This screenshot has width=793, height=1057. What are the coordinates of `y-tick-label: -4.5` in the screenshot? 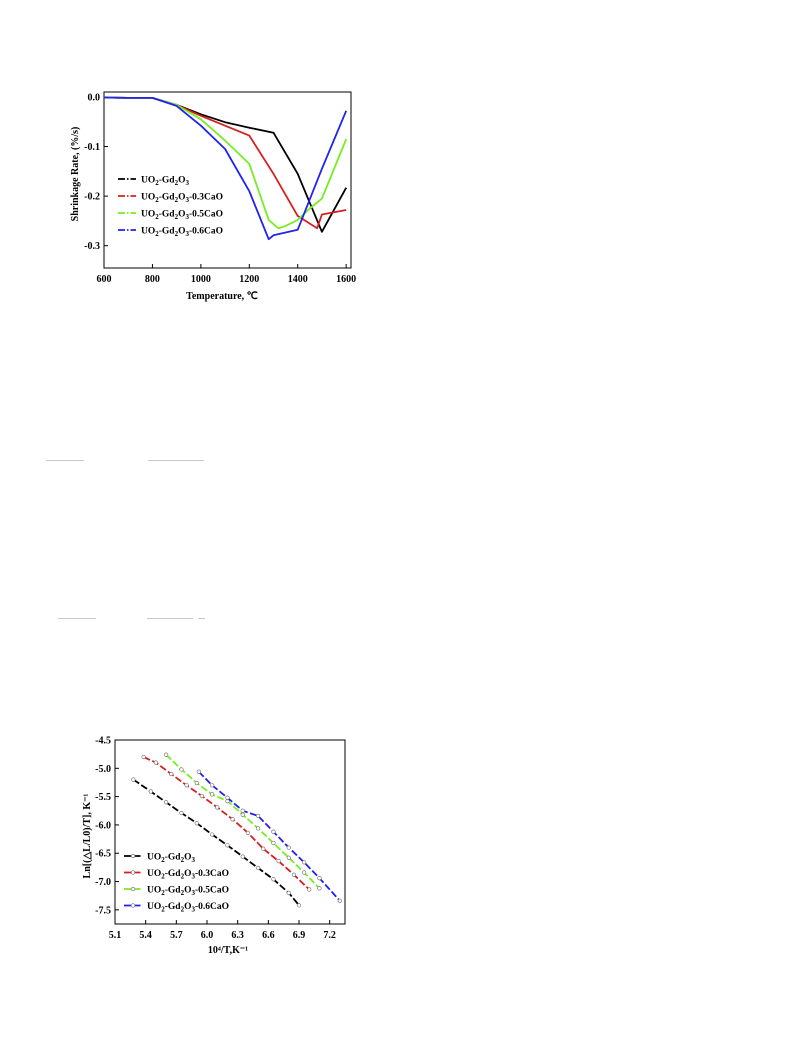 It's located at (103, 741).